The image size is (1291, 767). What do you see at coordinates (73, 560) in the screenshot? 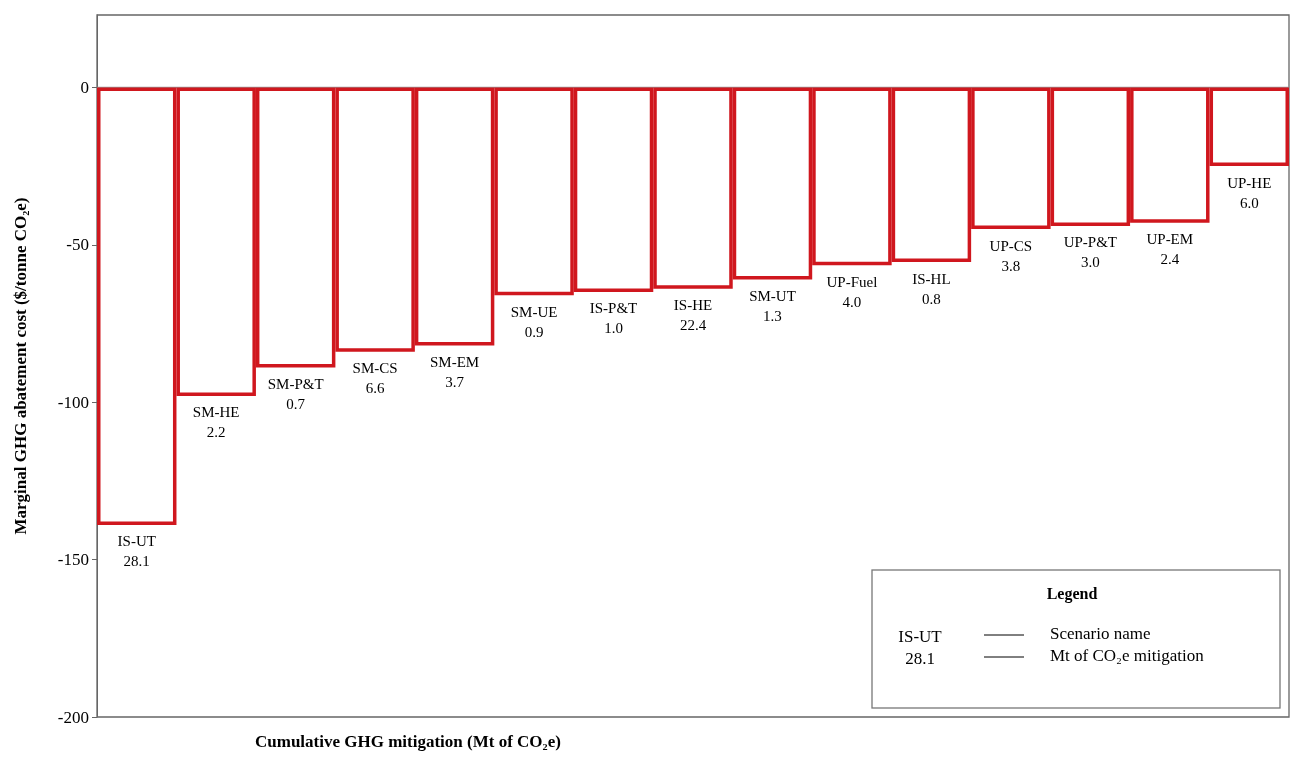
I see `y-tick-label: -150` at bounding box center [73, 560].